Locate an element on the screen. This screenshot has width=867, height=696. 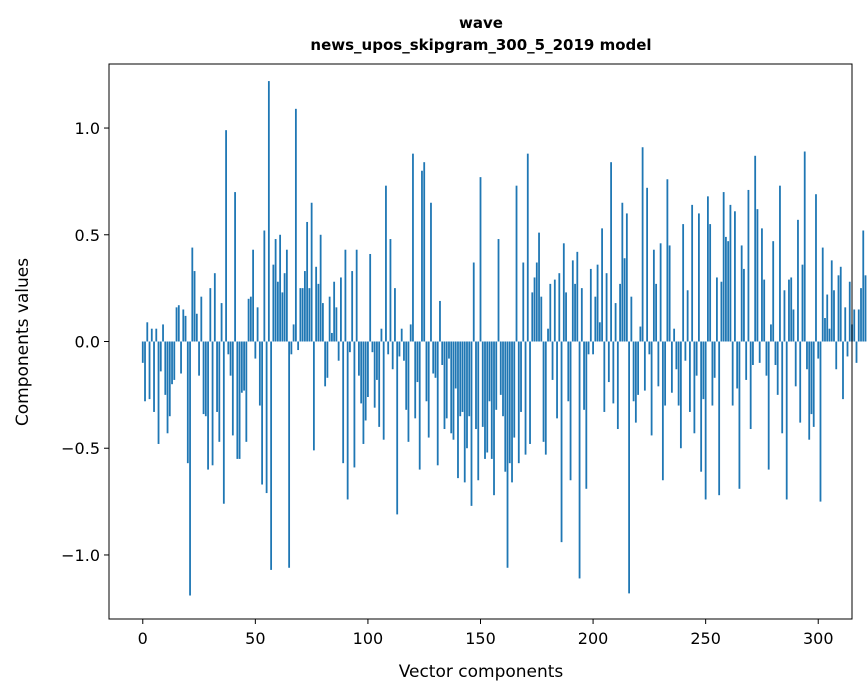
y-tick-label: 0.5 is located at coordinates (87, 235).